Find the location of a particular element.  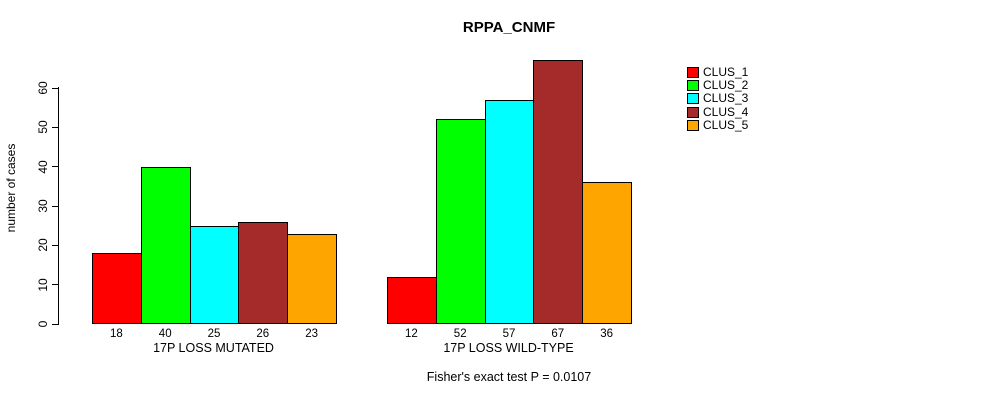

legend-label: CLUS_4 is located at coordinates (726, 111).